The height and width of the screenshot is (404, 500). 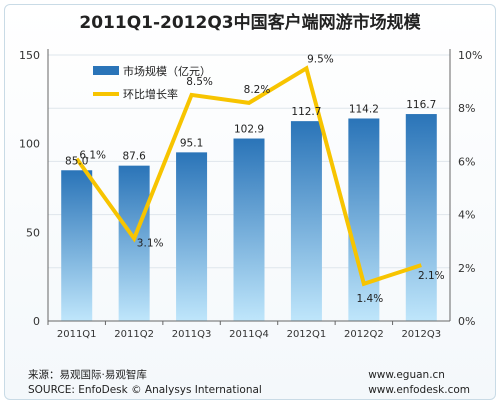 I want to click on bar-value-label: 116.7, so click(x=421, y=105).